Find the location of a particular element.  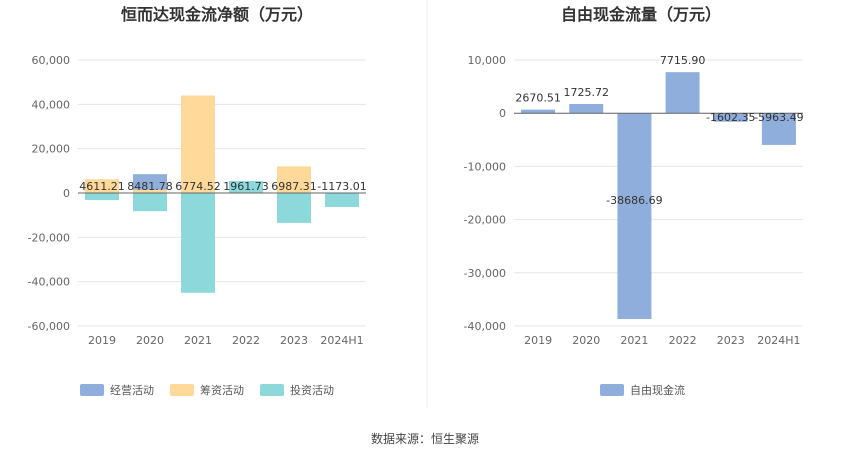

bar-fcf-2023 is located at coordinates (730, 117).